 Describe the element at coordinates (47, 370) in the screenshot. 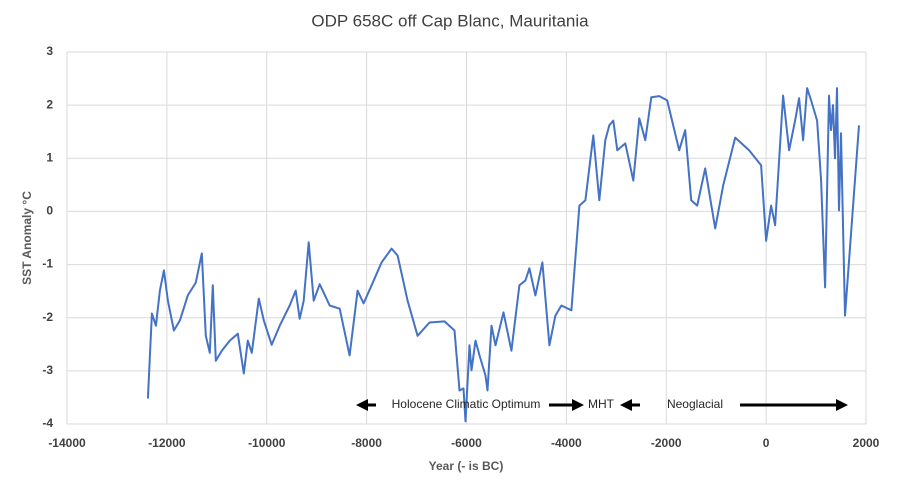

I see `y-tick-label: -3` at that location.